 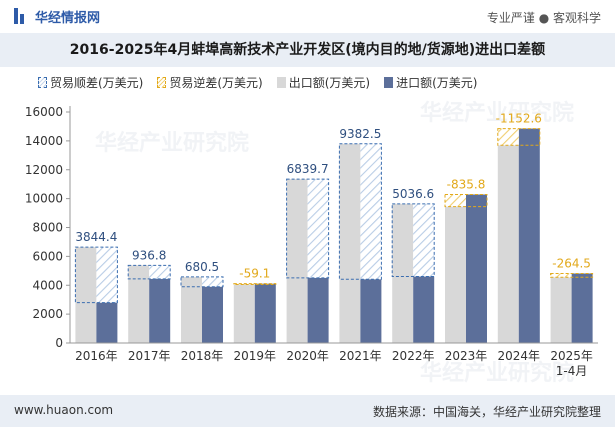 I want to click on x-tick-label: 2020年, so click(x=307, y=356).